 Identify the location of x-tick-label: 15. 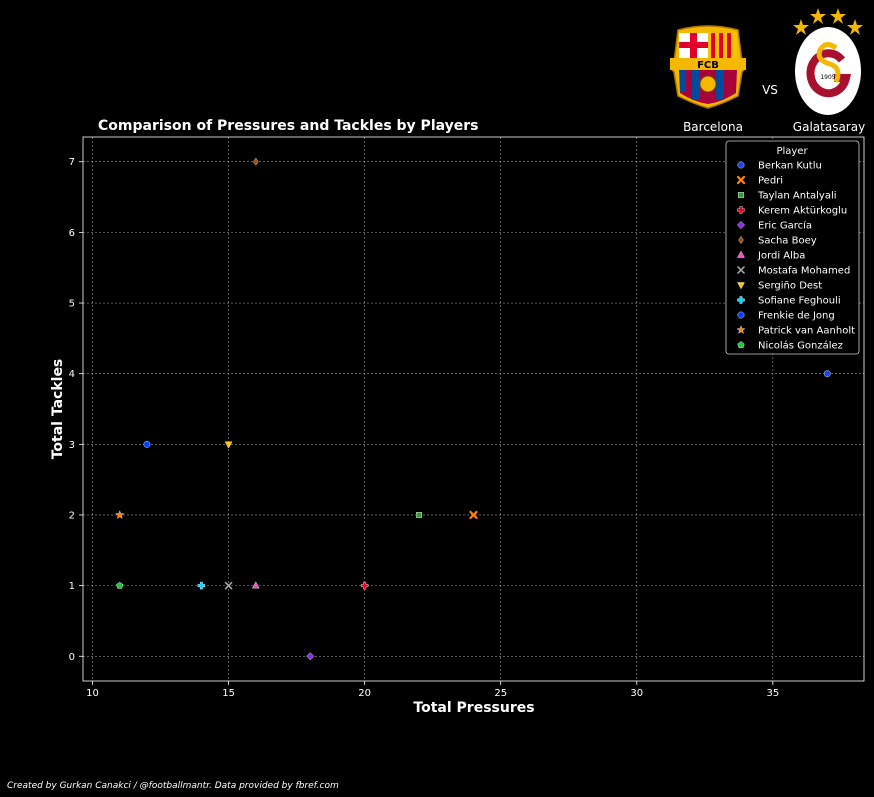
(228, 693).